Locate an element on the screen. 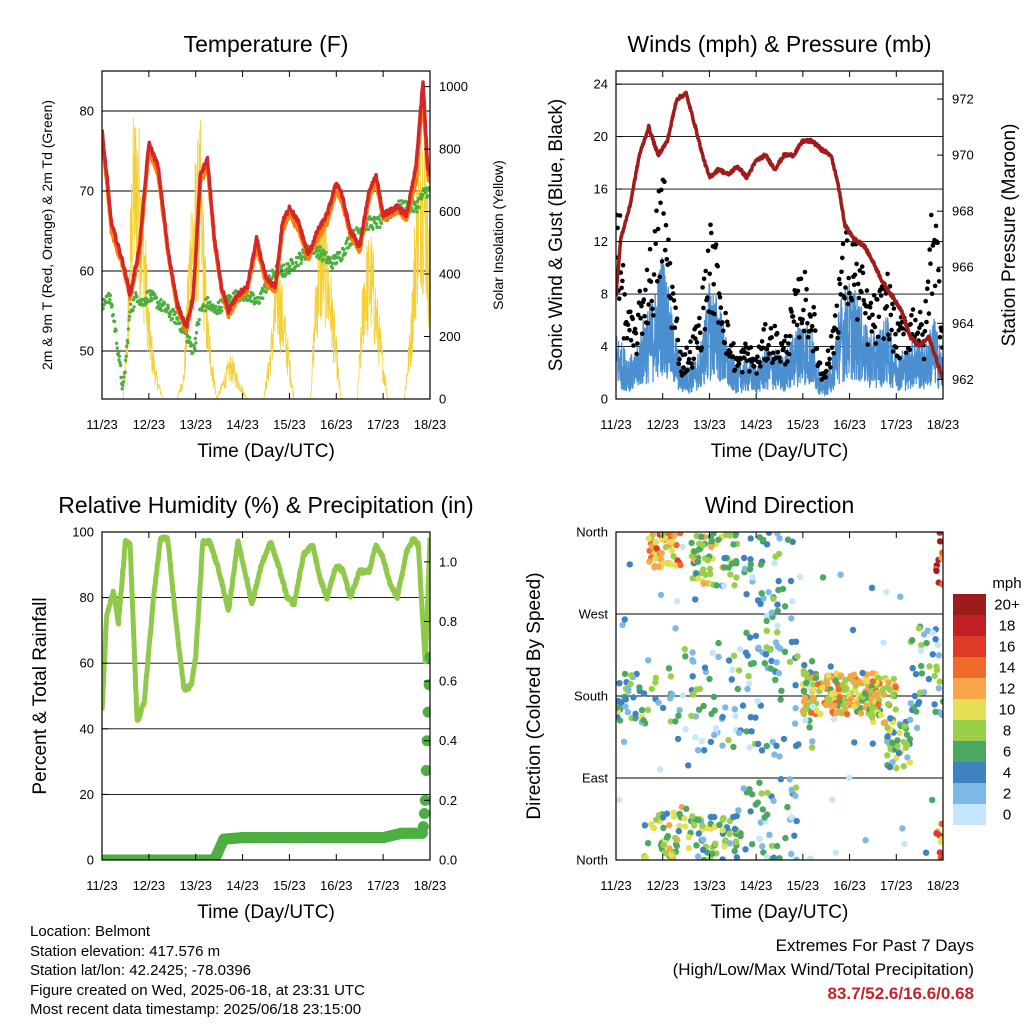 This screenshot has width=1024, height=1024. y2-tick-label: 200 is located at coordinates (450, 336).